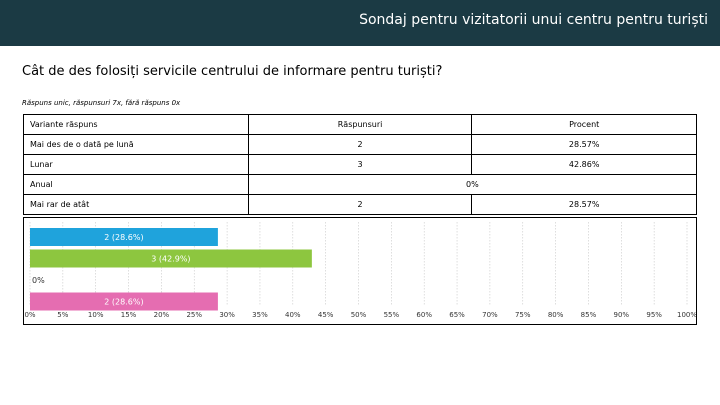 Image resolution: width=720 pixels, height=405 pixels. What do you see at coordinates (392, 315) in the screenshot?
I see `x-tick-label: 55%` at bounding box center [392, 315].